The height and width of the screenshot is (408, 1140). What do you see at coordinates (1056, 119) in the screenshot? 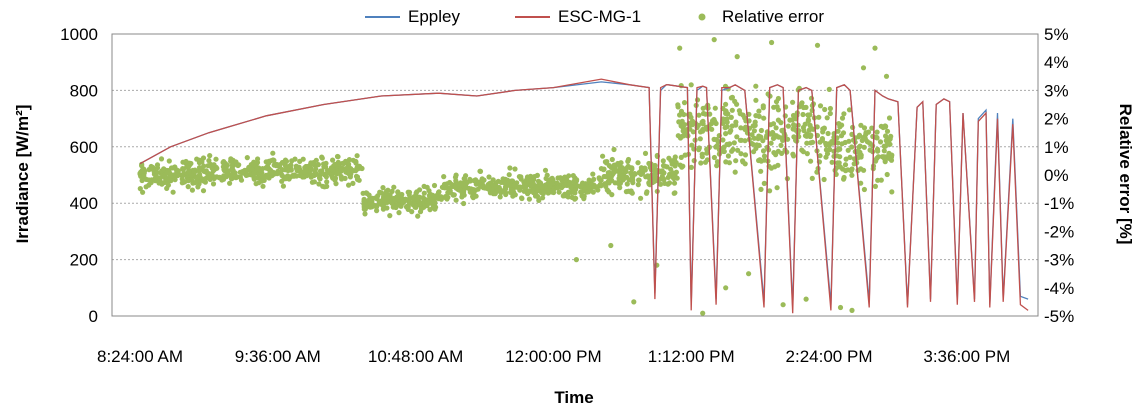
I see `right-tick-label: 2%` at bounding box center [1056, 119].